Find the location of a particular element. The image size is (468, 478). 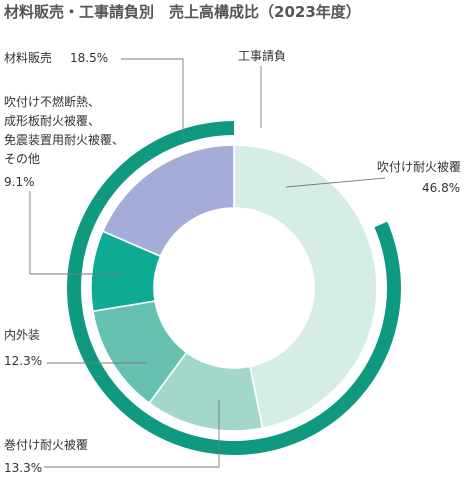

leader-line-wrap is located at coordinates (132, 434).